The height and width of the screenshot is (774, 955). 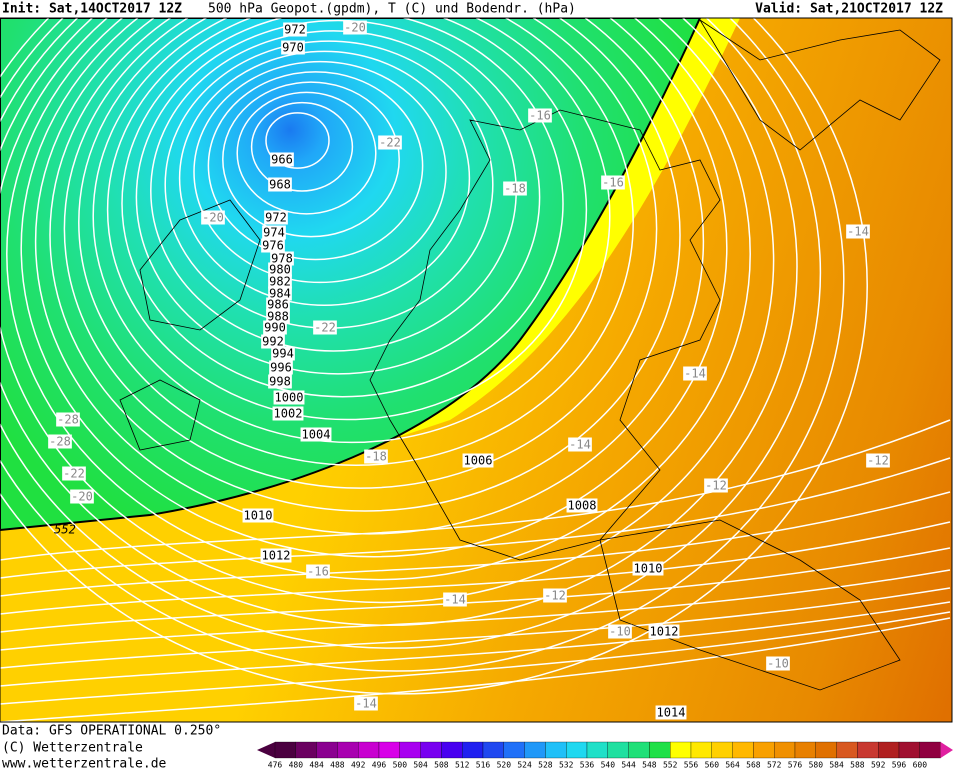 What do you see at coordinates (316, 765) in the screenshot?
I see `colorbar-label: 484` at bounding box center [316, 765].